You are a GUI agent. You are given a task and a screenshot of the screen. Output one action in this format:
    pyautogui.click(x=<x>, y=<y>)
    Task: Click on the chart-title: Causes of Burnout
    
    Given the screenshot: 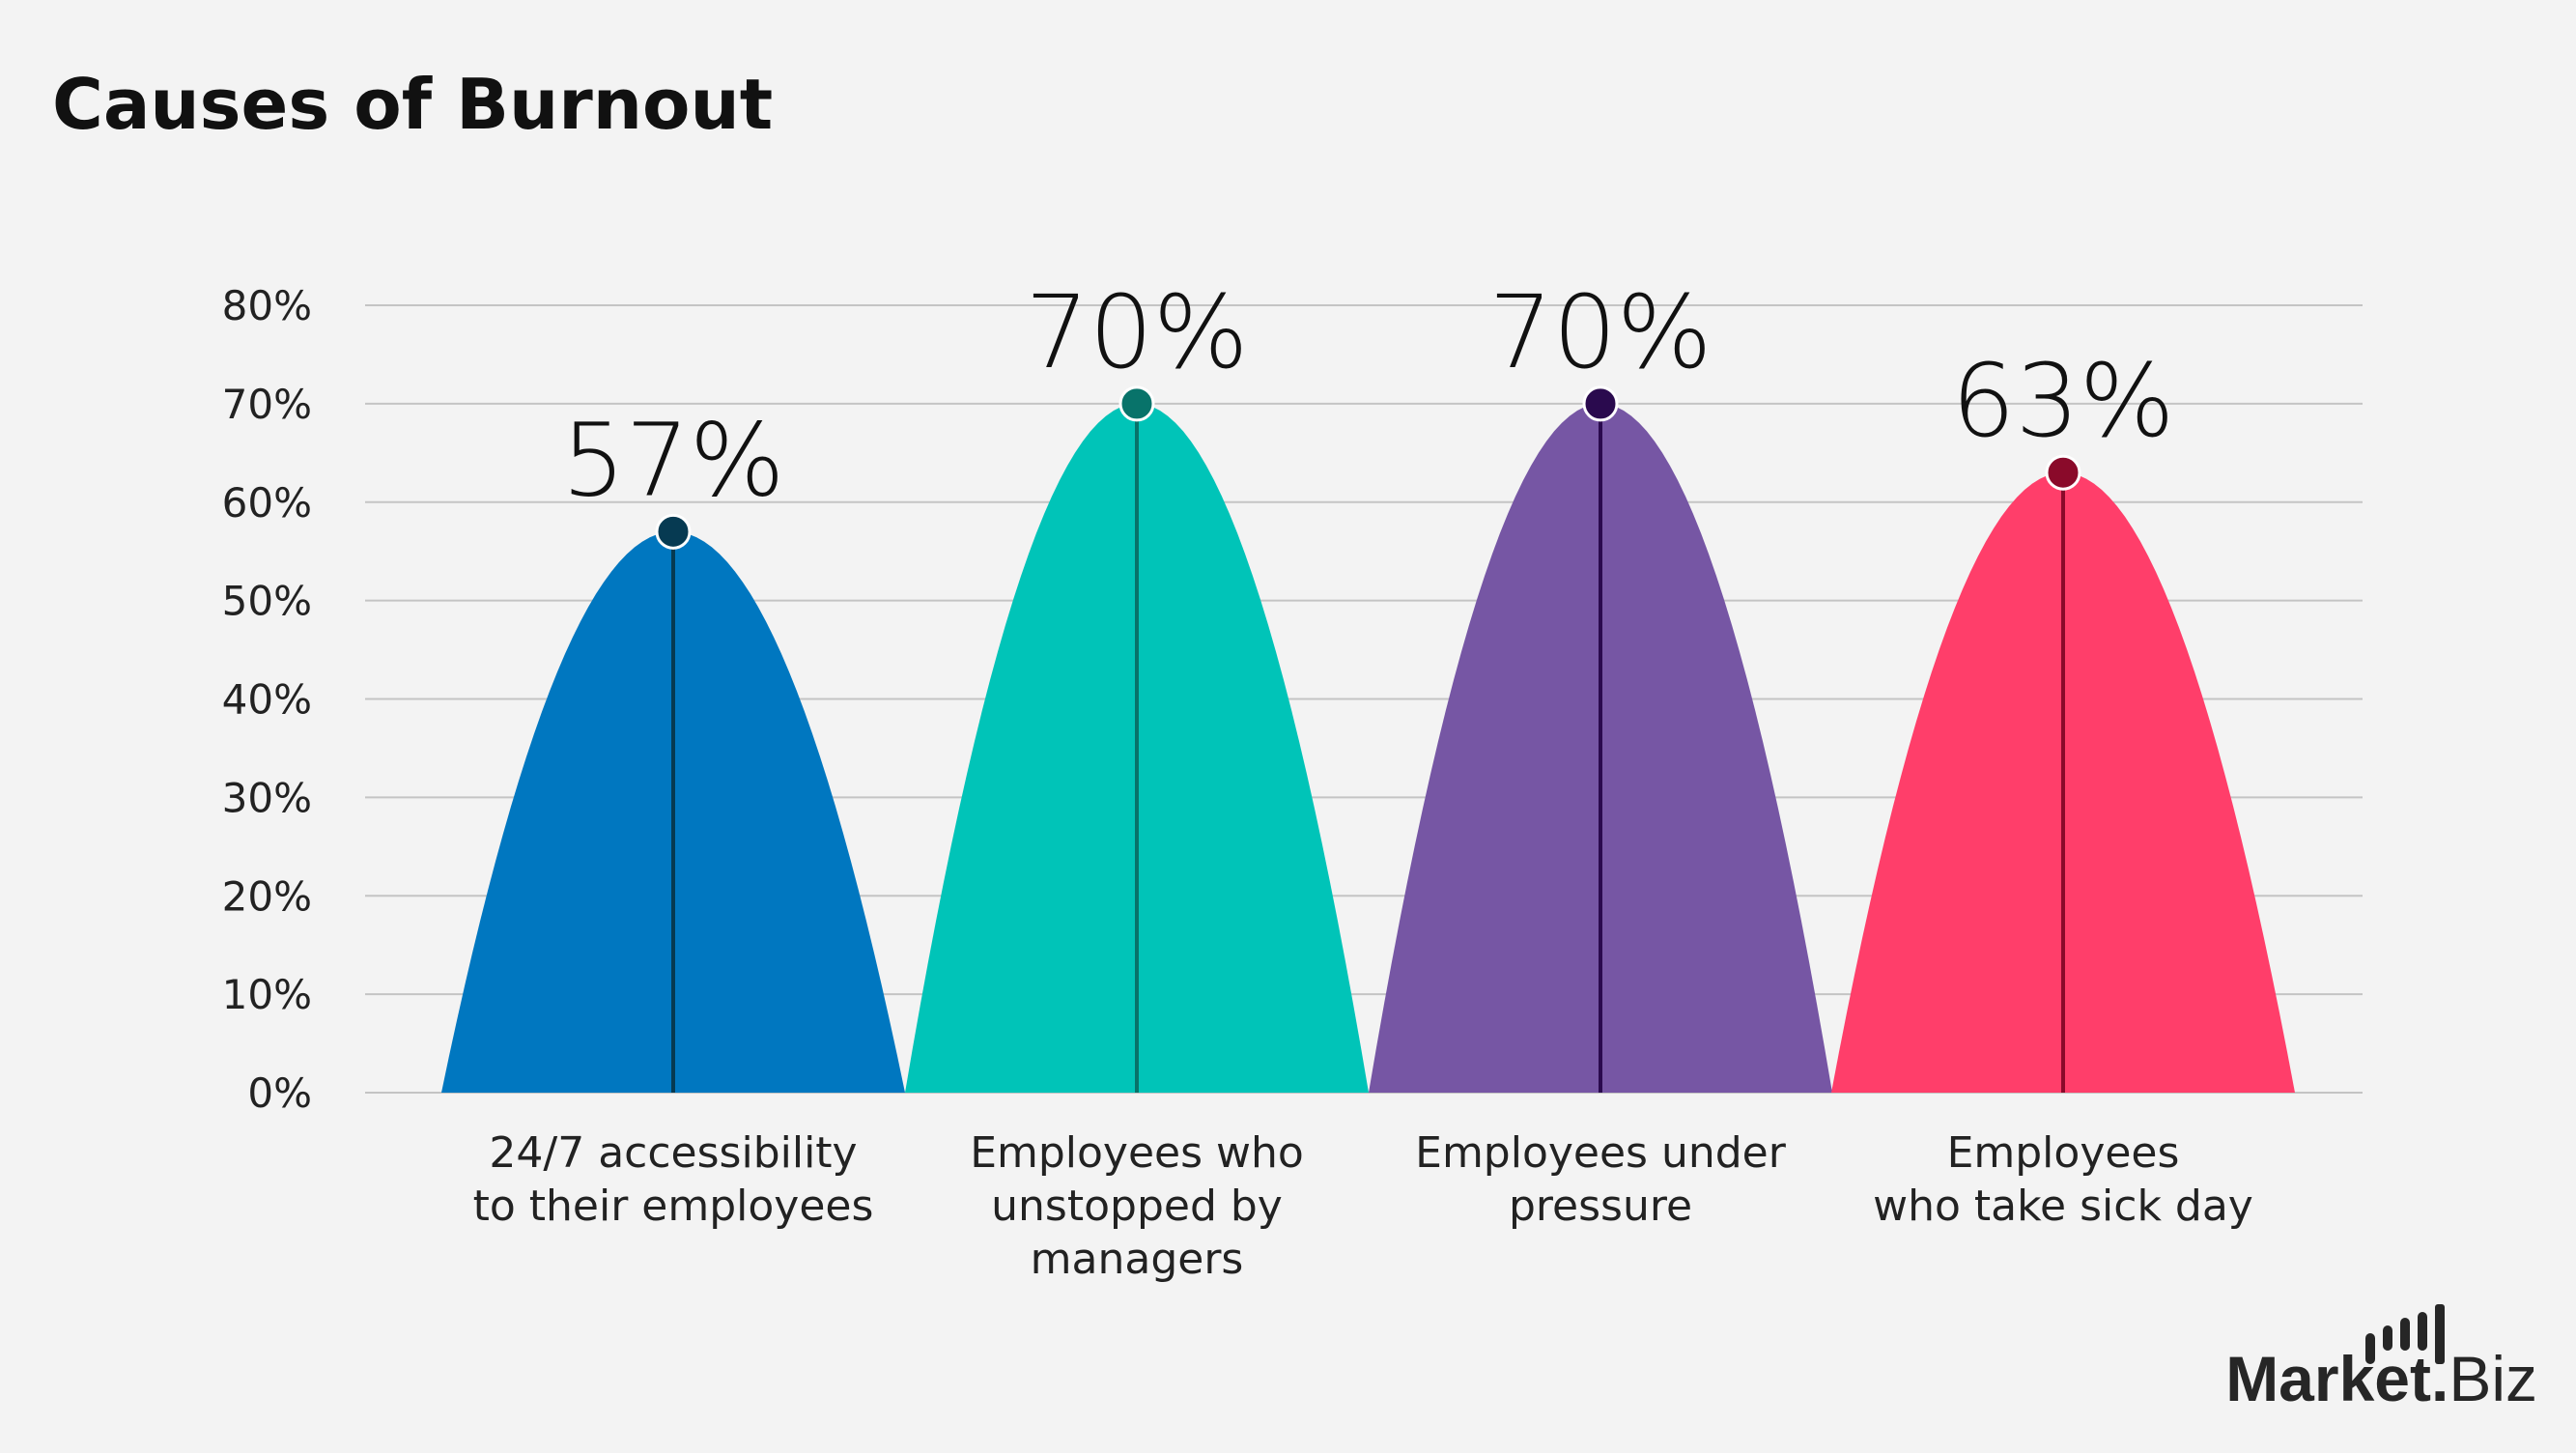 What is the action you would take?
    pyautogui.click(x=413, y=104)
    